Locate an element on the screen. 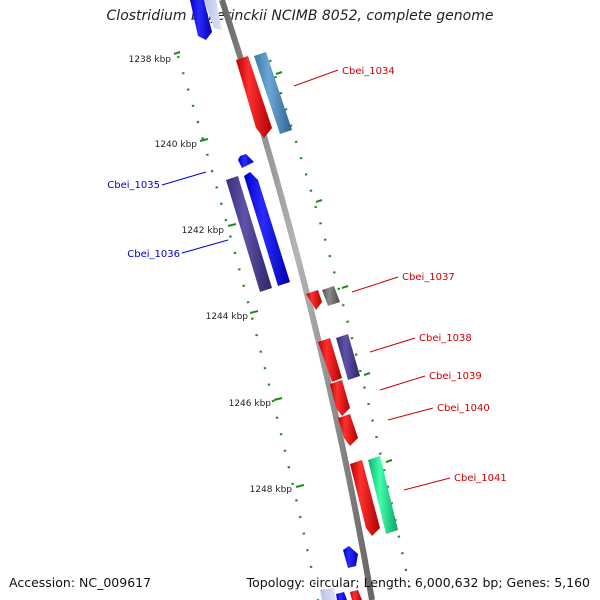 The width and height of the screenshot is (600, 600). kbp-label: 1248 kbp is located at coordinates (271, 490).